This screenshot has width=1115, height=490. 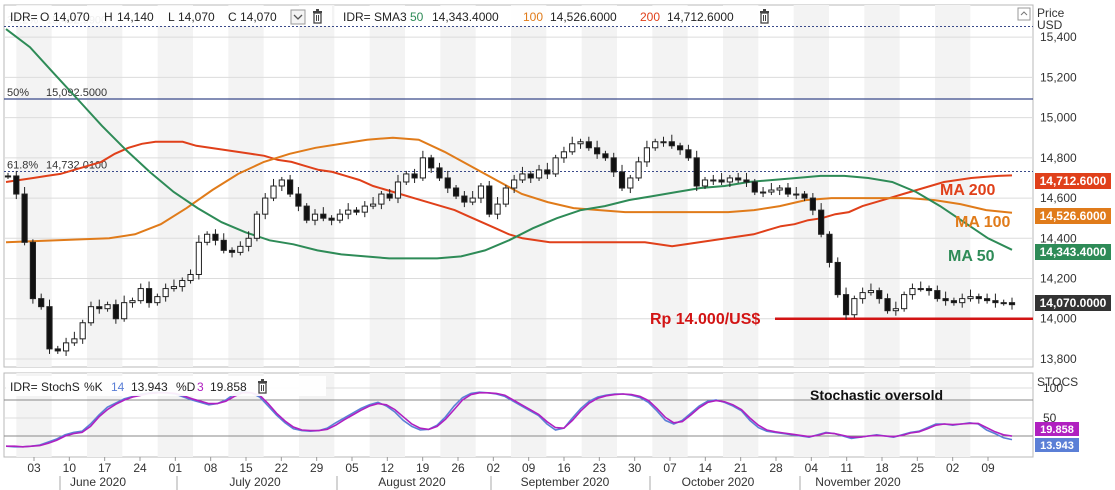 What do you see at coordinates (118, 387) in the screenshot?
I see `stoch-k-period: 14` at bounding box center [118, 387].